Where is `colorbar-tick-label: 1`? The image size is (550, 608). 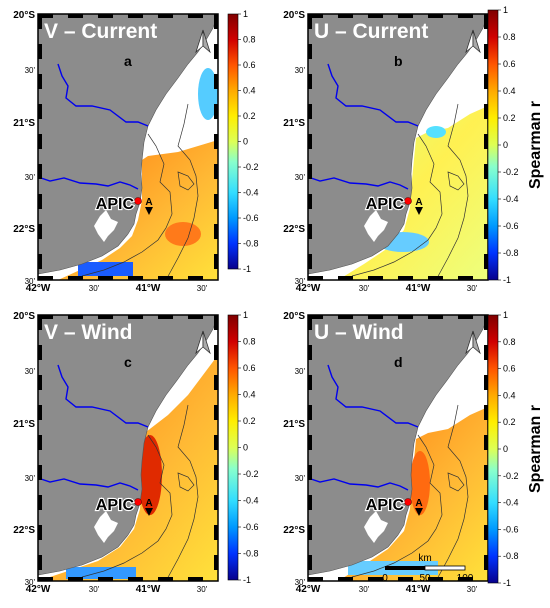
colorbar-tick-label: 1 is located at coordinates (245, 315).